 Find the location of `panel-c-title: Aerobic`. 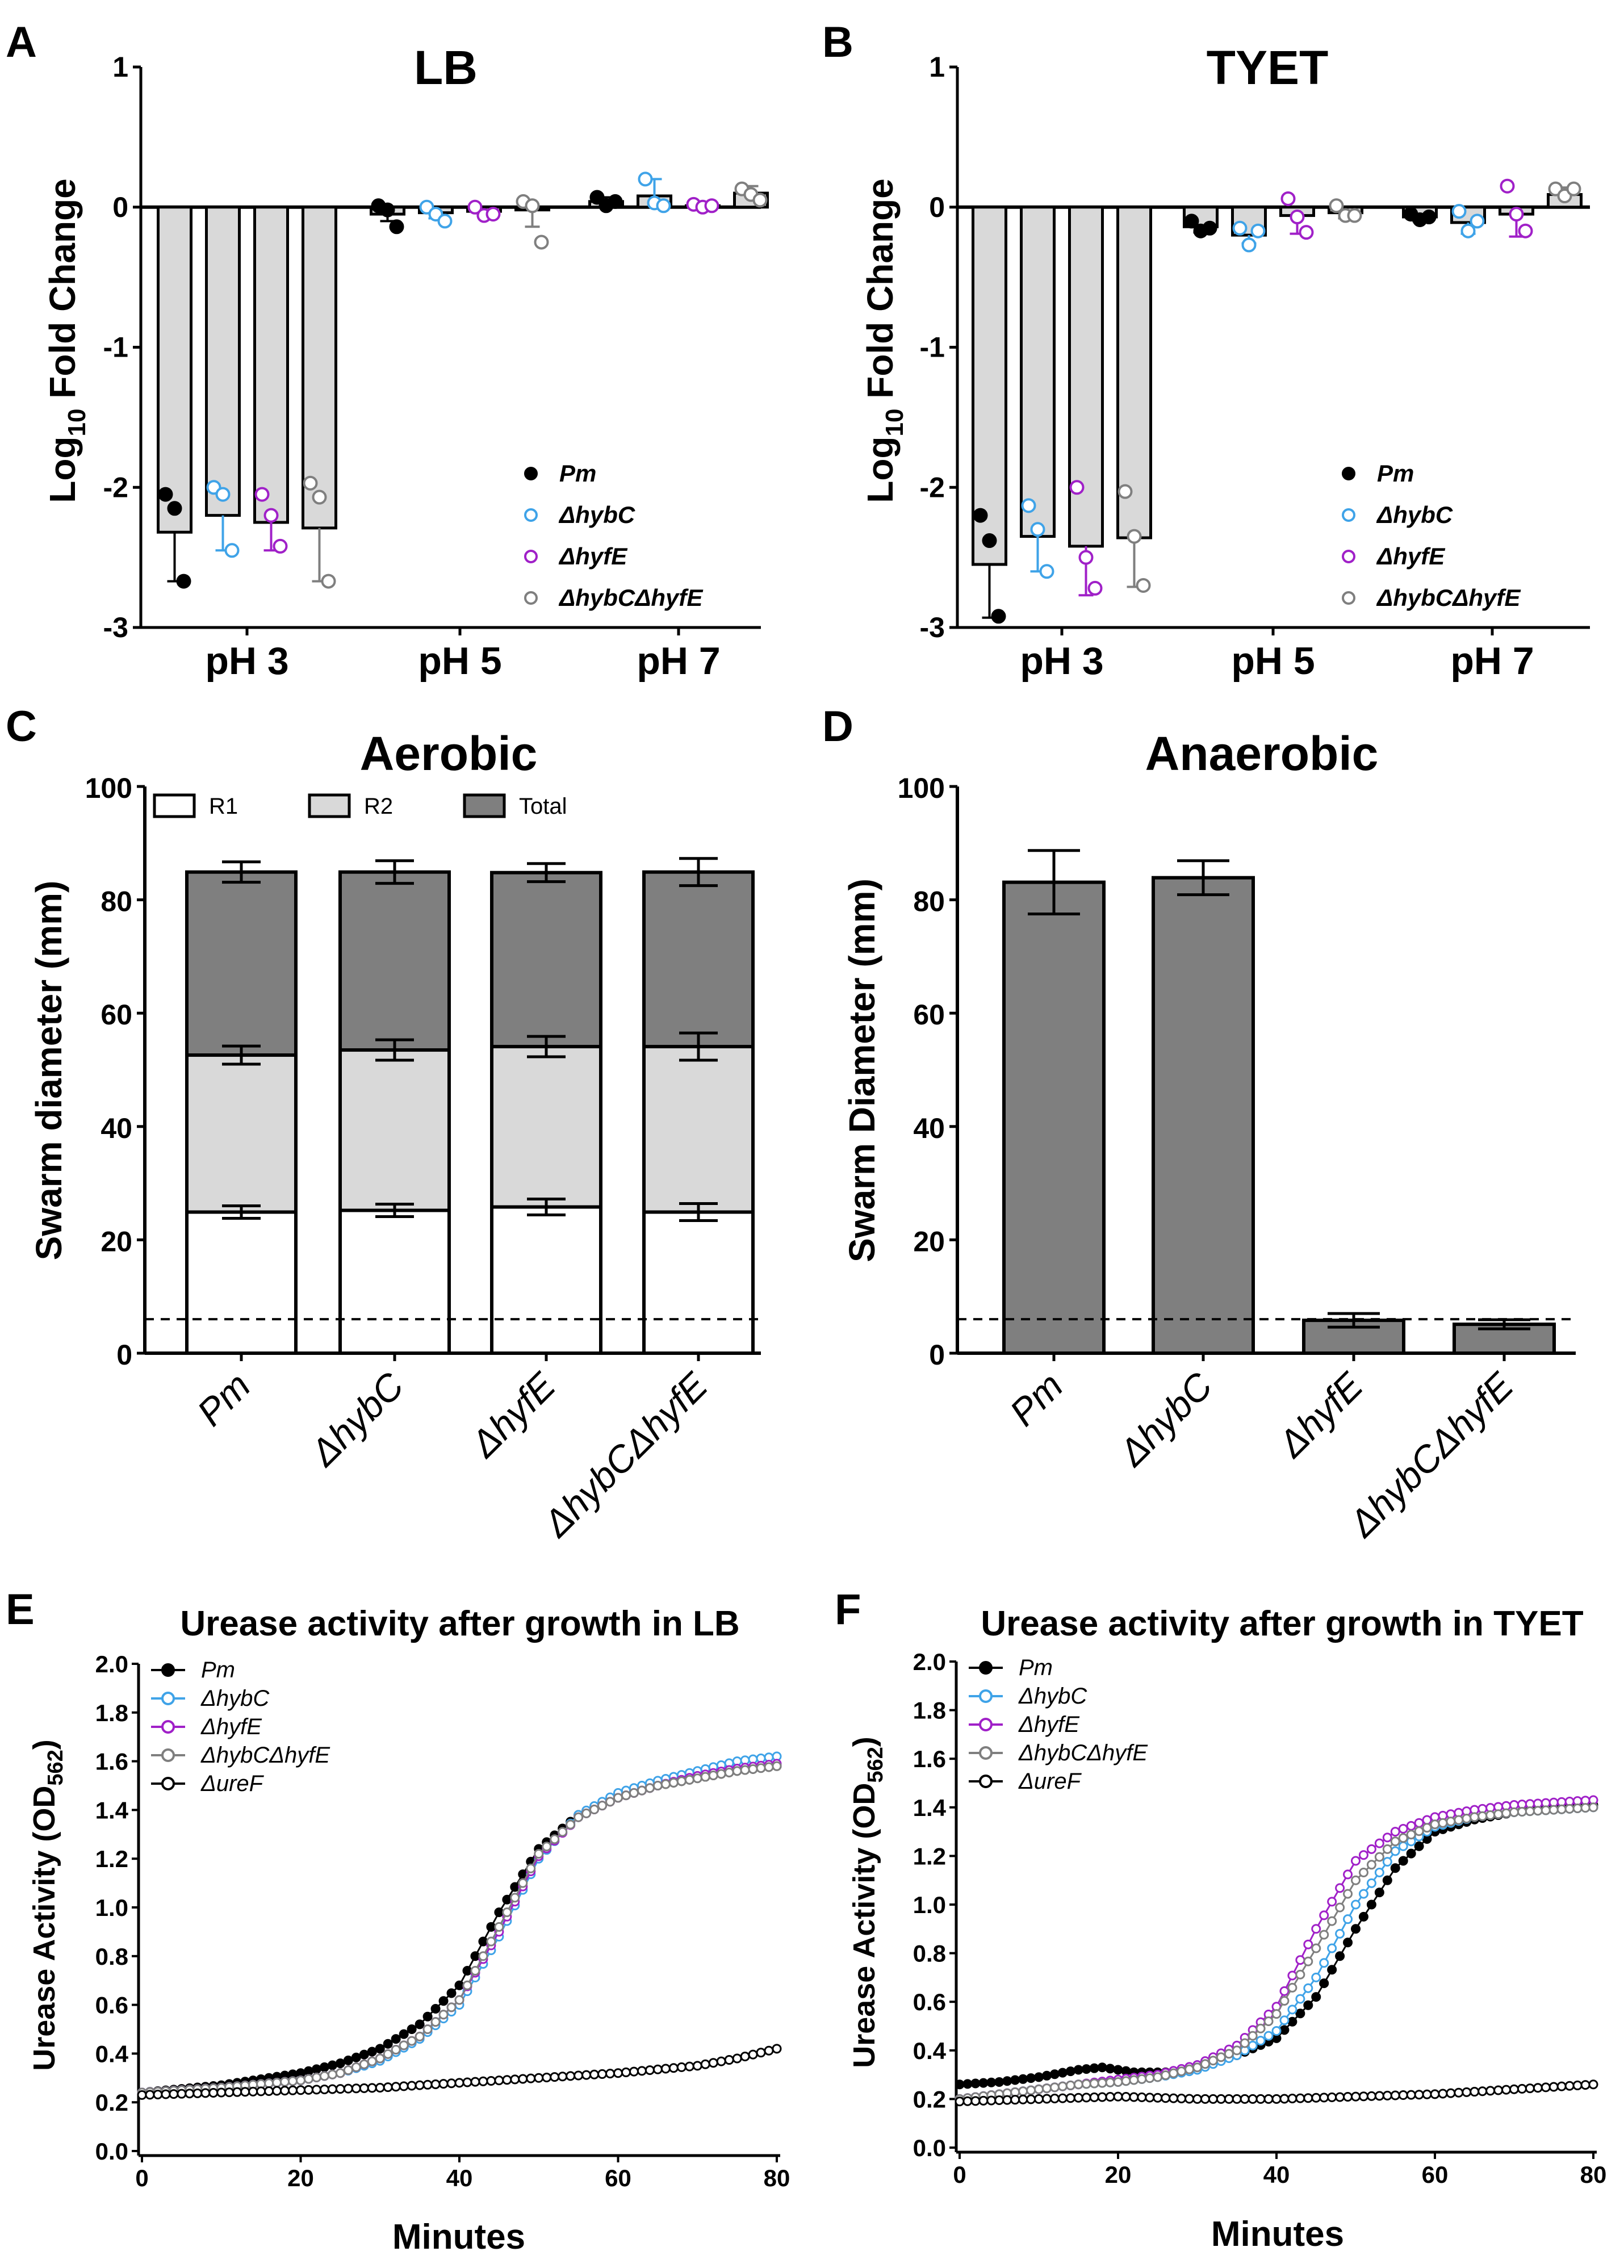

panel-c-title: Aerobic is located at coordinates (449, 753).